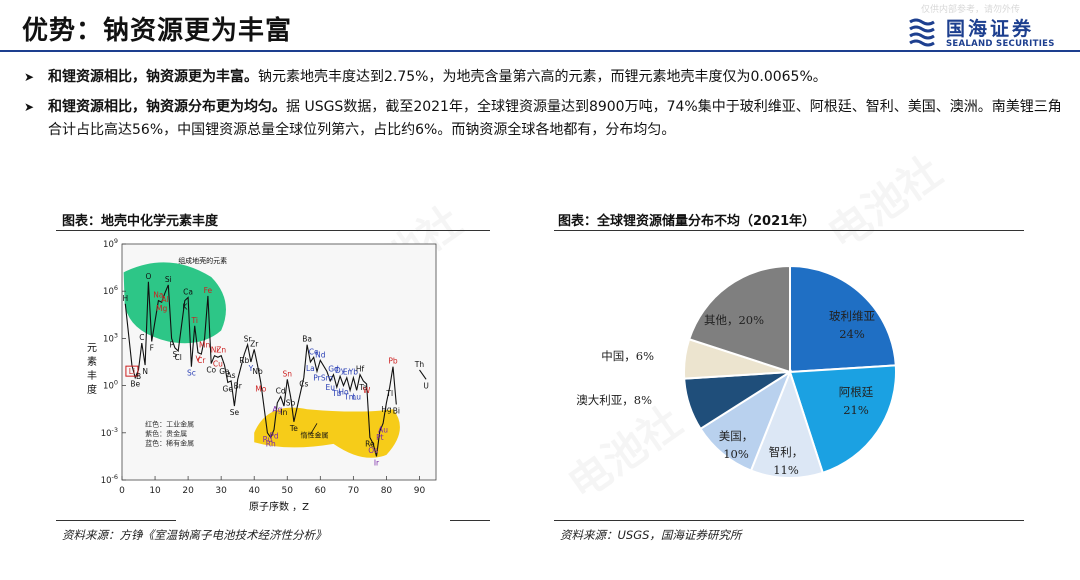  I want to click on element-label-ru: Ru, so click(268, 439).